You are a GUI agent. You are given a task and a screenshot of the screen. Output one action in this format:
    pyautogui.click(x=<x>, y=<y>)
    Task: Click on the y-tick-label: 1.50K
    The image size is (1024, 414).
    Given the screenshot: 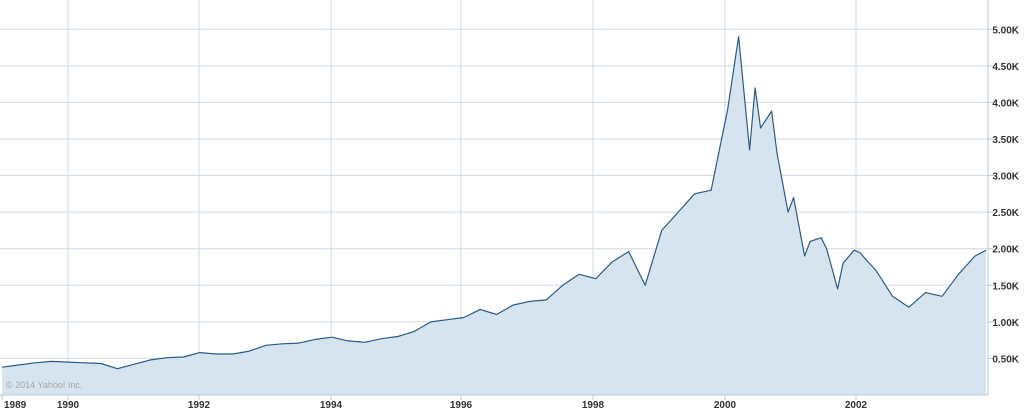 What is the action you would take?
    pyautogui.click(x=1005, y=286)
    